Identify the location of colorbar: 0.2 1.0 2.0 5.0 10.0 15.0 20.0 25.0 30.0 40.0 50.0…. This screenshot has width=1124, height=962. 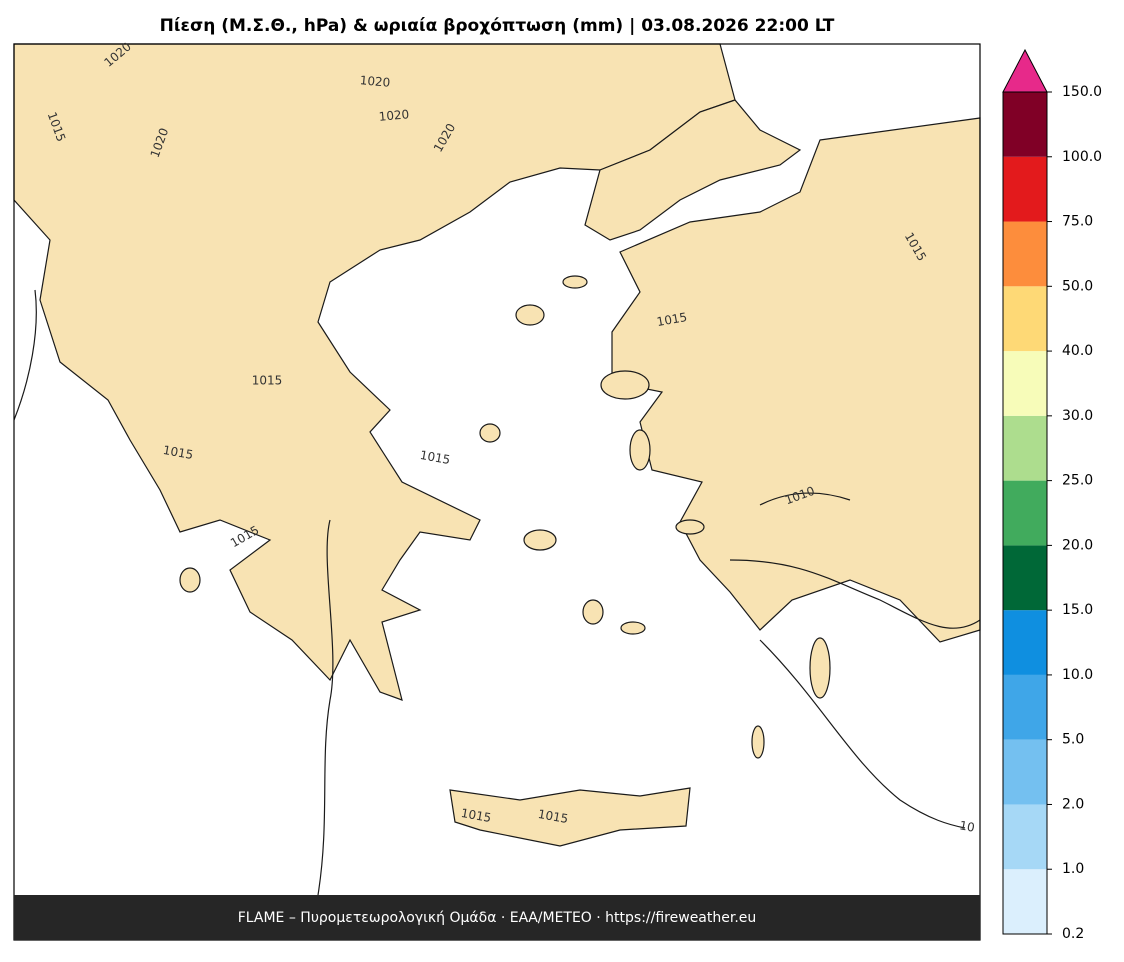
(1052, 495).